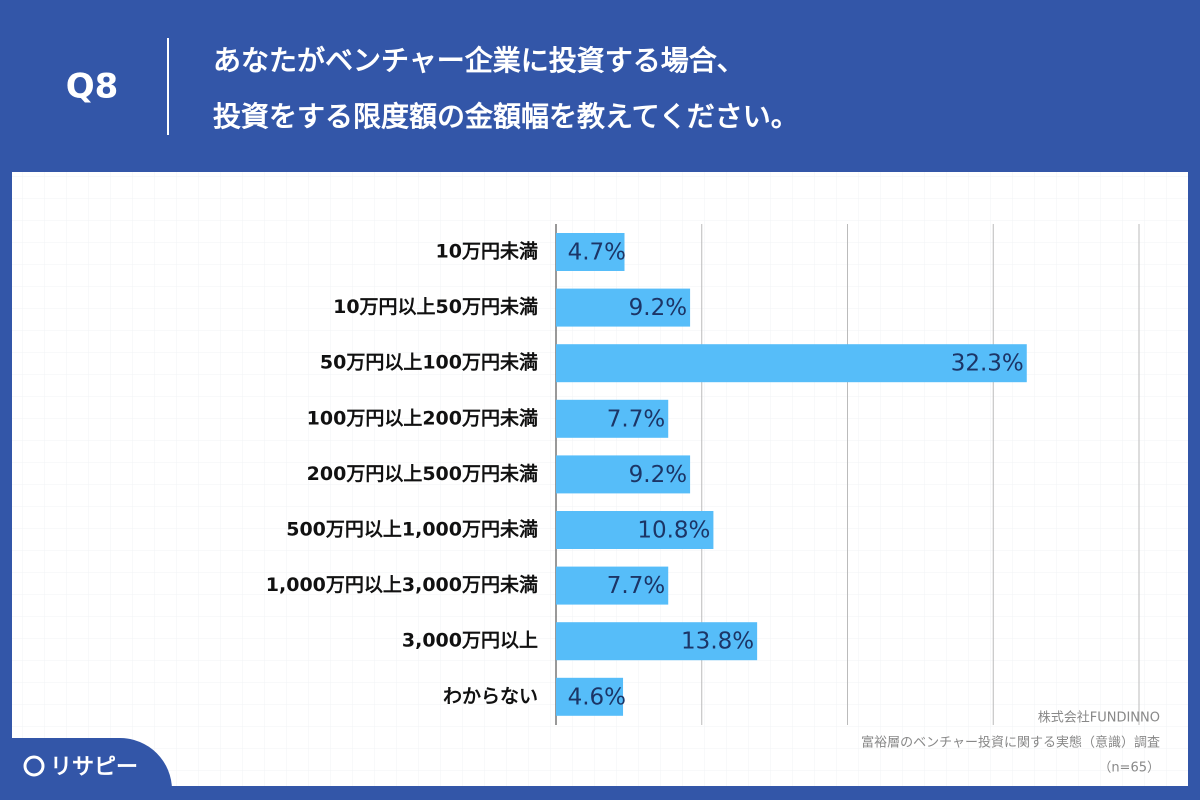 The height and width of the screenshot is (800, 1200). What do you see at coordinates (1010, 743) in the screenshot?
I see `source-note: 富裕層のベンチャー投資に関する実態（意識）調査` at bounding box center [1010, 743].